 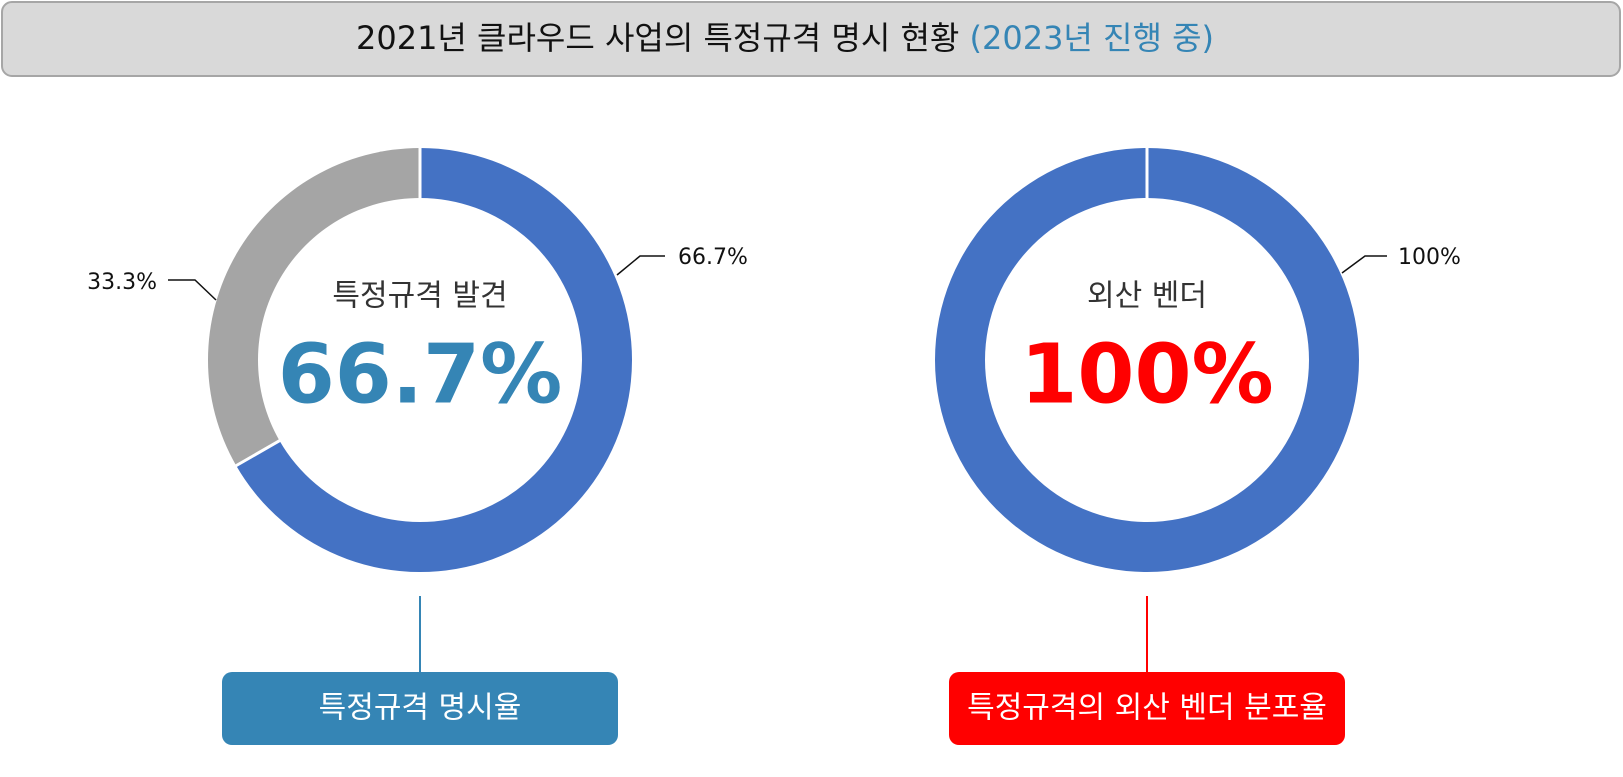 I want to click on header-title: 2021년 클라우드 사업의 특정규격 명시 현황, so click(x=657, y=38).